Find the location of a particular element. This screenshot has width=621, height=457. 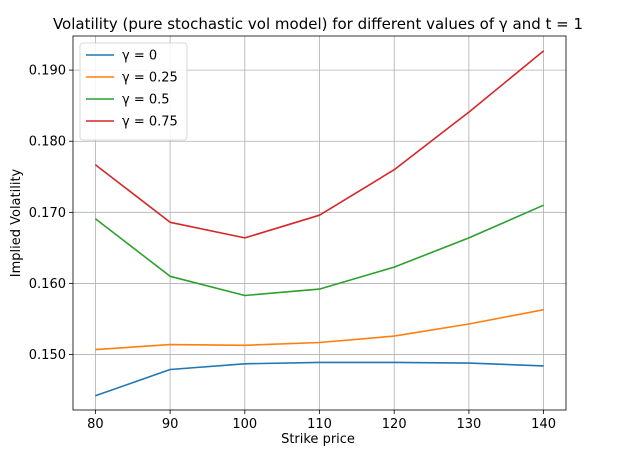

x-axis-label: Strike price is located at coordinates (318, 439).